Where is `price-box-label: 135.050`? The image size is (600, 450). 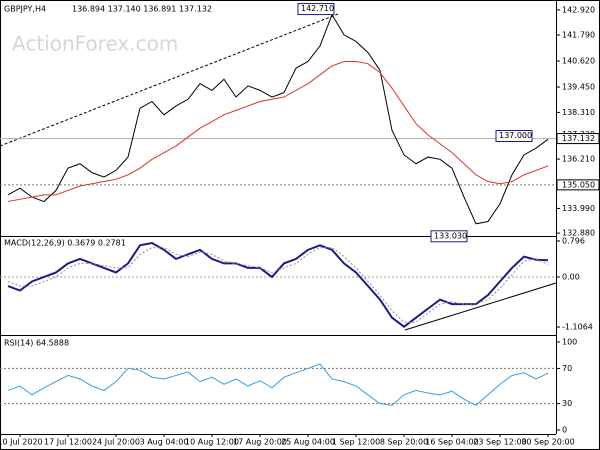
price-box-label: 135.050 is located at coordinates (578, 184).